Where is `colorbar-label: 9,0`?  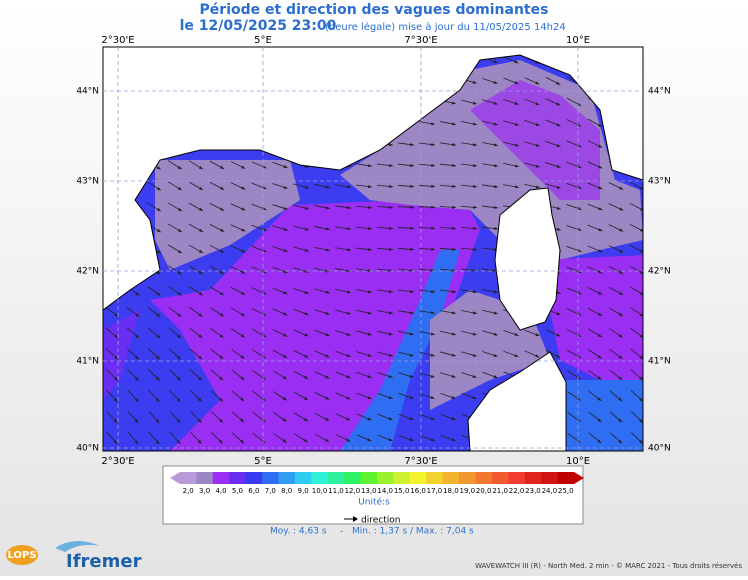 colorbar-label: 9,0 is located at coordinates (303, 491).